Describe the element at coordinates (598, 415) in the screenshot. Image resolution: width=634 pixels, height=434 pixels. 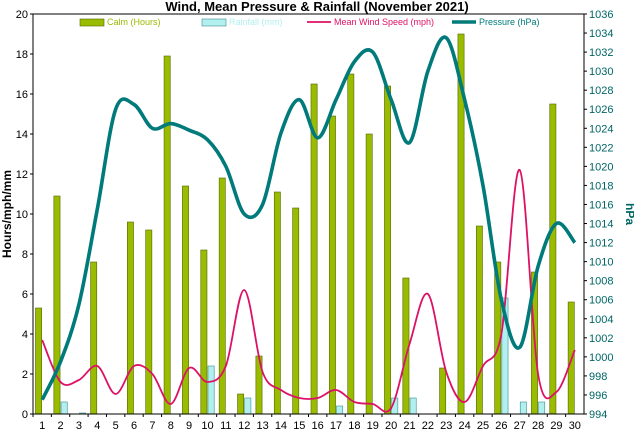
I see `y2-tick-label: 994` at that location.